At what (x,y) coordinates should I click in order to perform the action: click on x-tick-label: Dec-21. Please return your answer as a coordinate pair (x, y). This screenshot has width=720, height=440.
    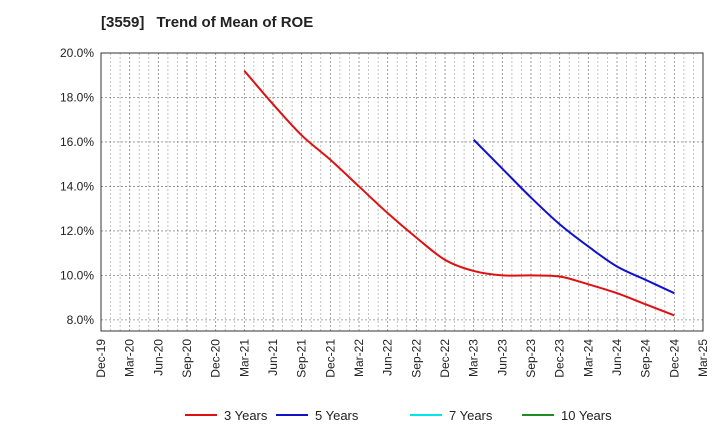
    Looking at the image, I should click on (330, 358).